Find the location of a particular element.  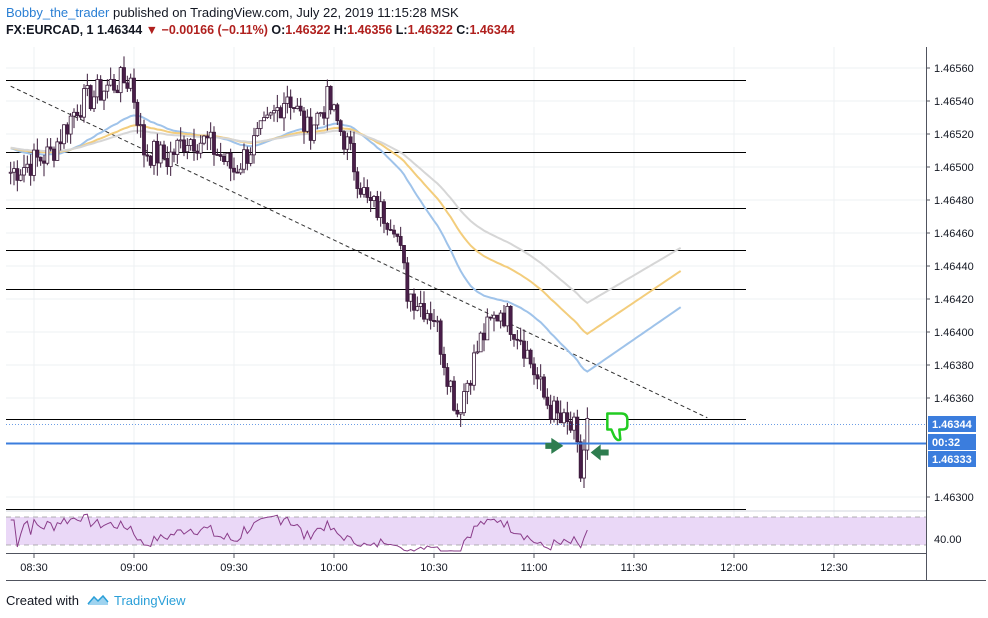

y-tick-label: 1.46380 is located at coordinates (954, 366).